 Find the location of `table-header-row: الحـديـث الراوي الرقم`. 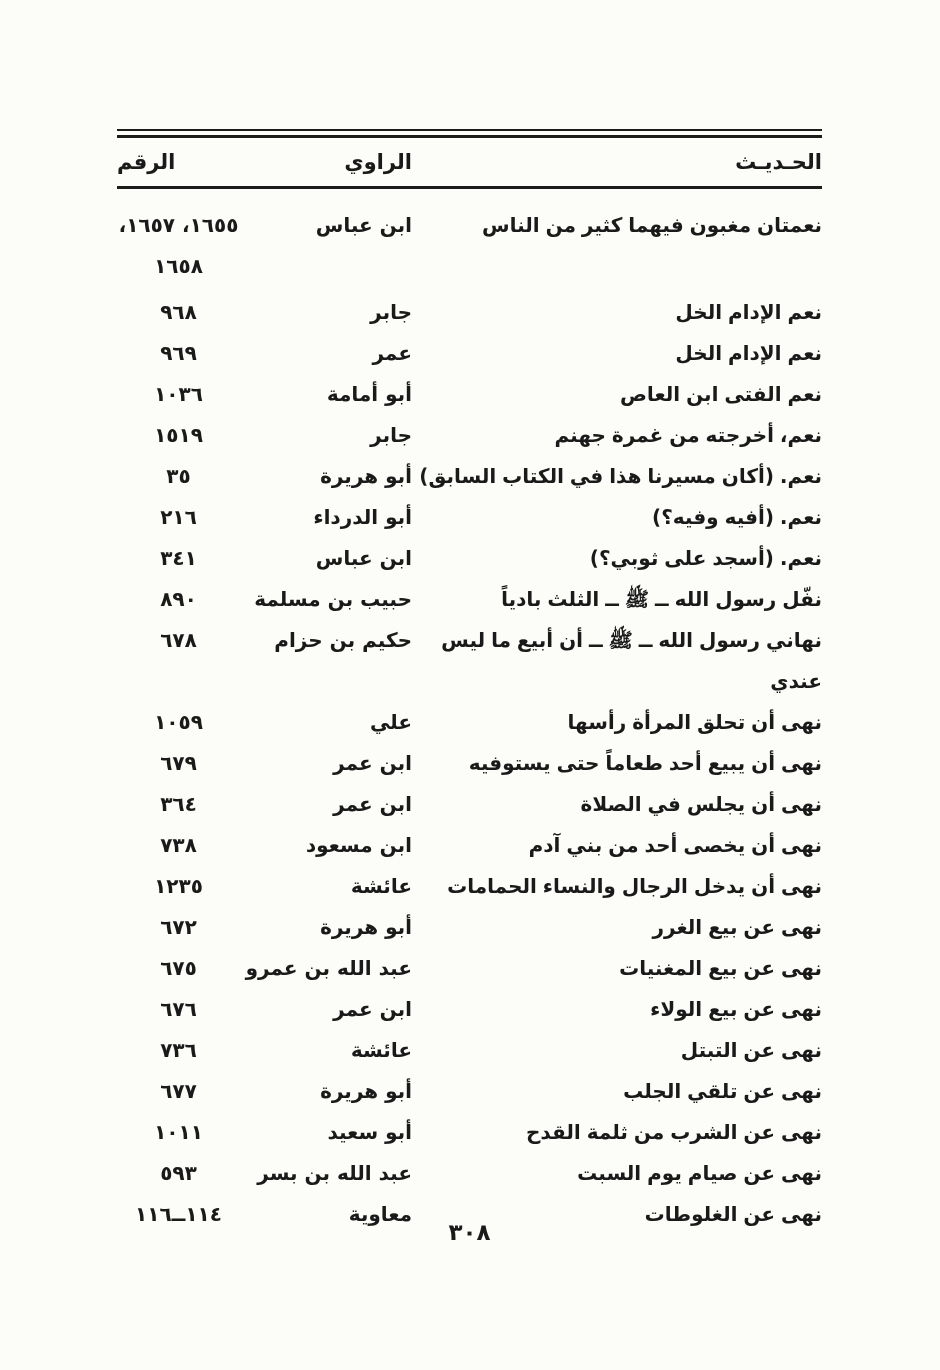

table-header-row: الحـديـث الراوي الرقم is located at coordinates (469, 162).